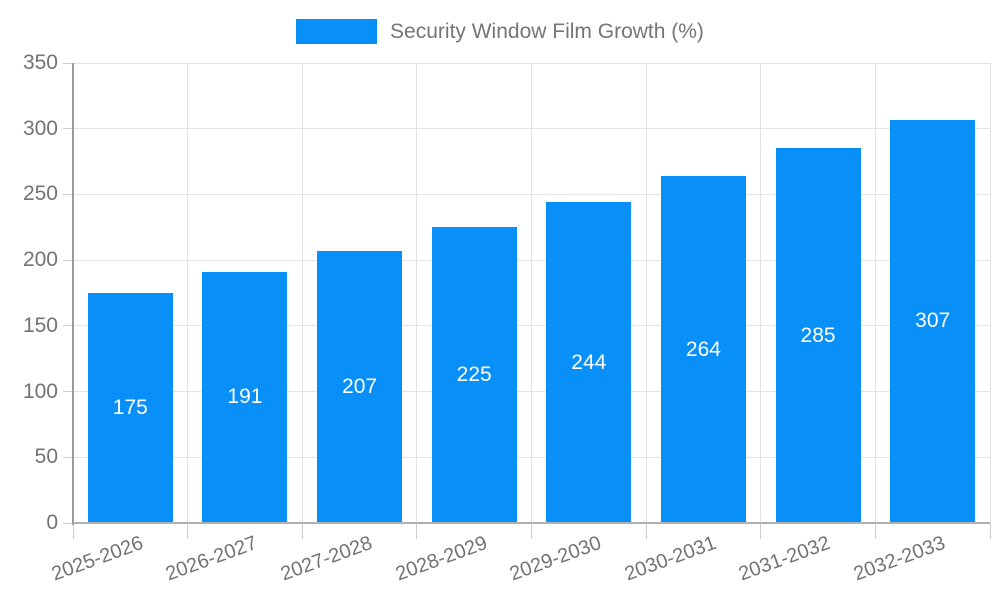 The image size is (1000, 600). I want to click on x-tick-label: 2031-2032, so click(785, 559).